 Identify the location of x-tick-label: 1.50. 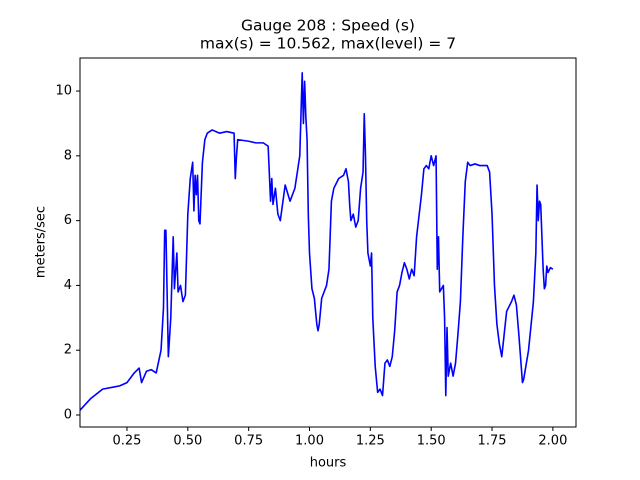
(431, 441).